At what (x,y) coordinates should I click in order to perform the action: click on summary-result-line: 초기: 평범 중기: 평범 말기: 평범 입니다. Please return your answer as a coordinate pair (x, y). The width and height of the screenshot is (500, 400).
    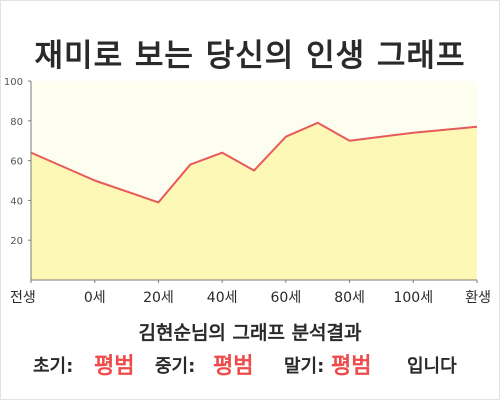
    Looking at the image, I should click on (250, 362).